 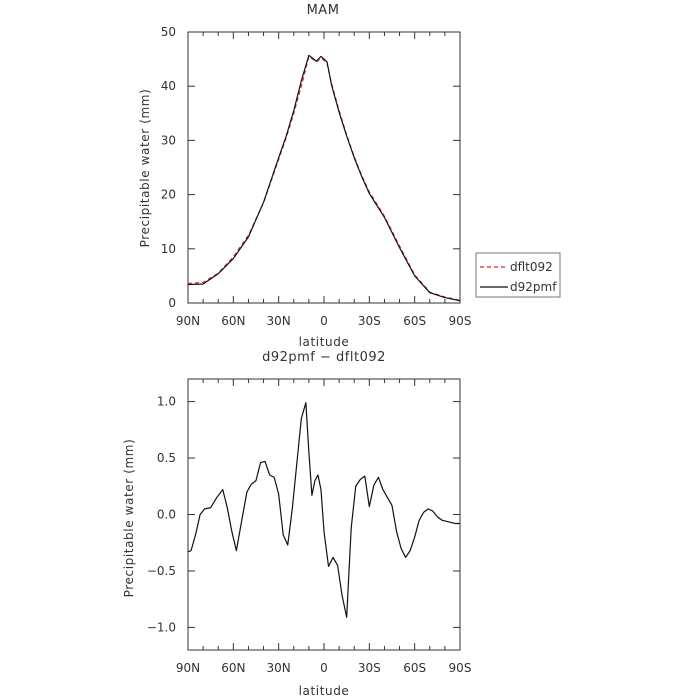 I want to click on y-tick-label: 0.5, so click(x=166, y=458).